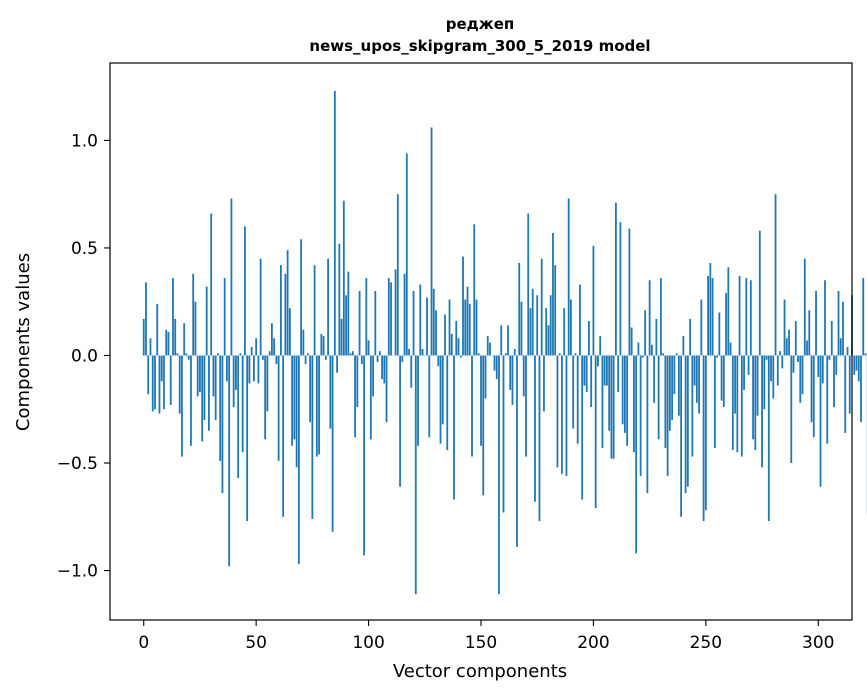  I want to click on x-tick-label: 0, so click(143, 643).